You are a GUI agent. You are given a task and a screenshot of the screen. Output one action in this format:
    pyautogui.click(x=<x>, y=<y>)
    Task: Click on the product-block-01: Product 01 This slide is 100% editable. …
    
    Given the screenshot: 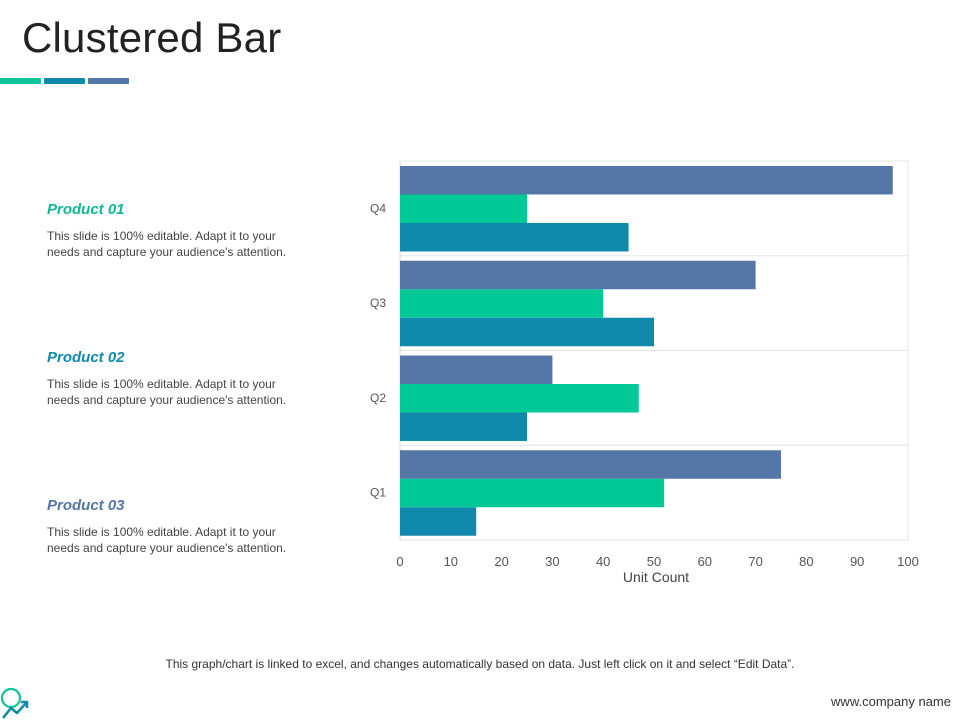 What is the action you would take?
    pyautogui.click(x=192, y=230)
    